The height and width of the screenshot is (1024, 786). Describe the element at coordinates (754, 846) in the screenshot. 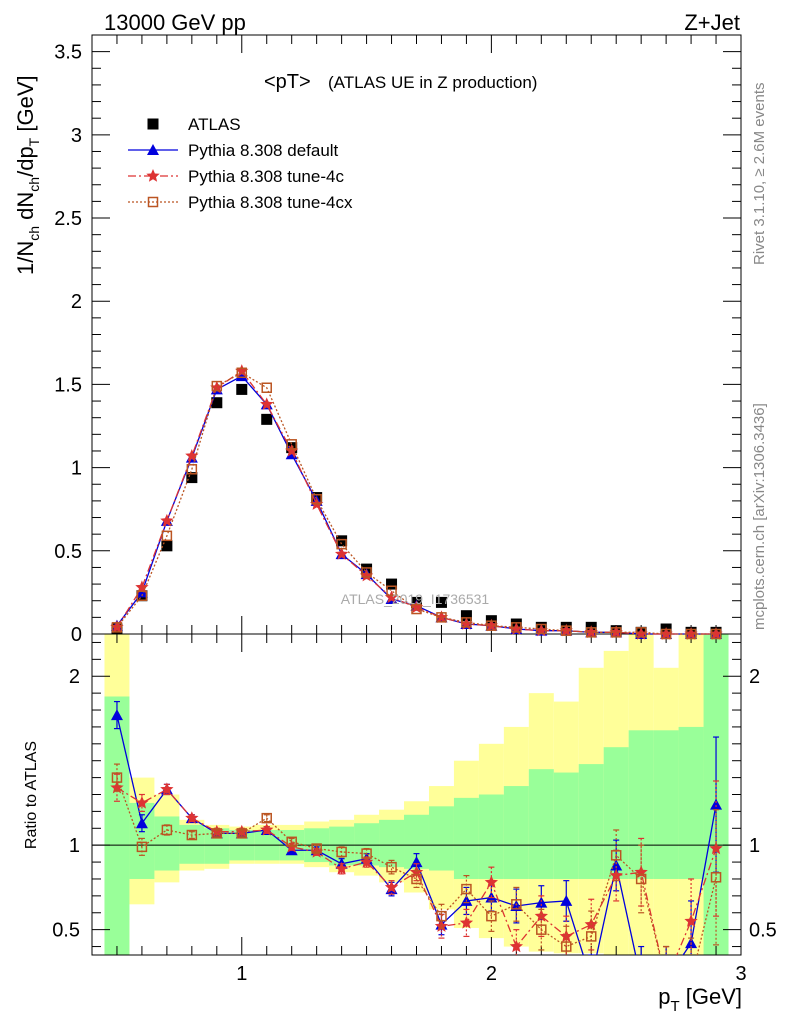

I see `ratio-y-tick-label-right: 1` at that location.